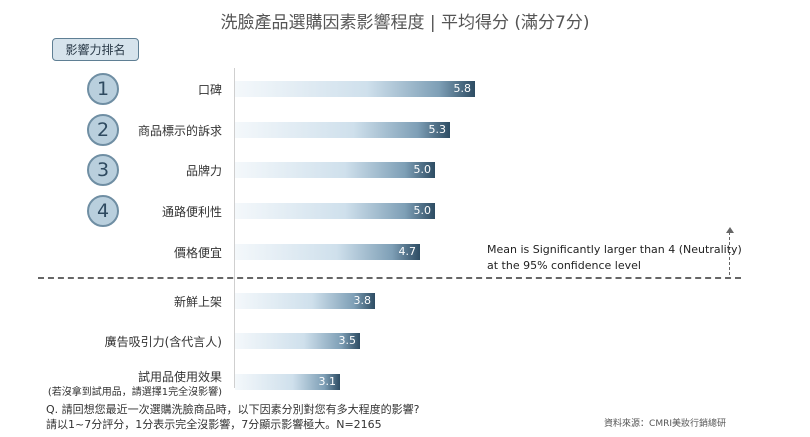 The width and height of the screenshot is (810, 437). What do you see at coordinates (729, 253) in the screenshot?
I see `significance-arrow-line` at bounding box center [729, 253].